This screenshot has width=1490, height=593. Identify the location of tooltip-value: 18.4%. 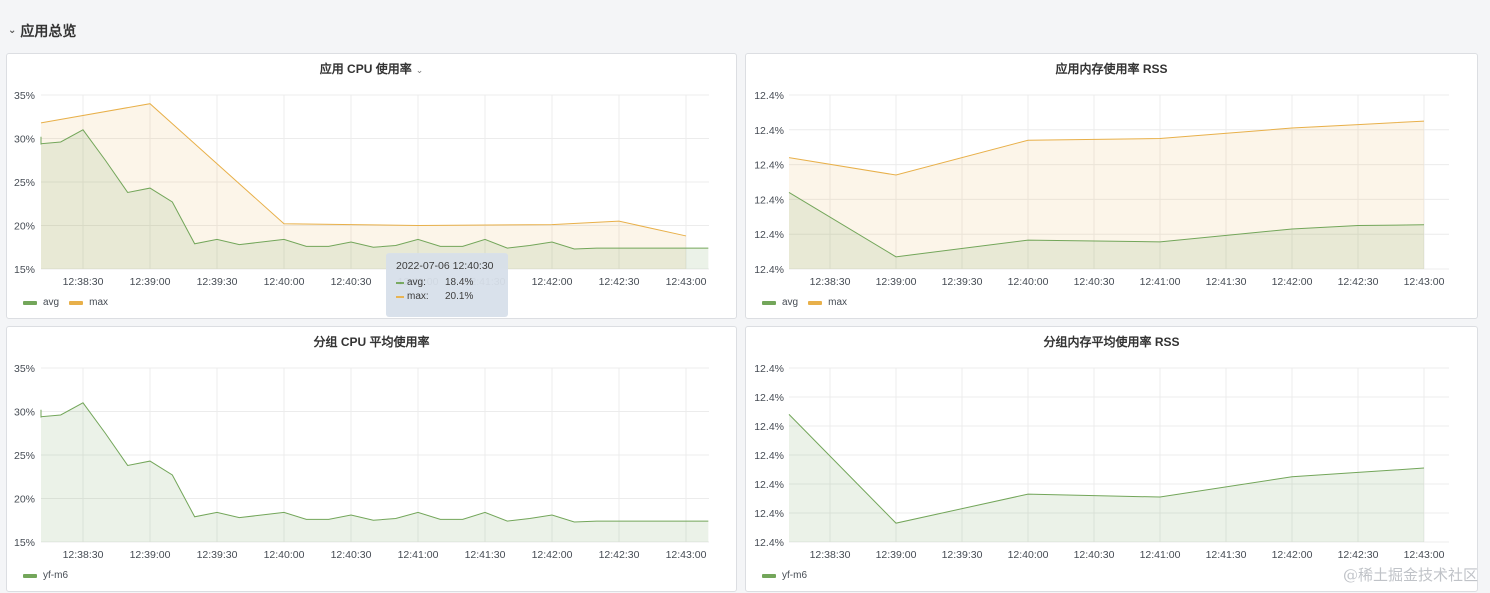
(459, 282).